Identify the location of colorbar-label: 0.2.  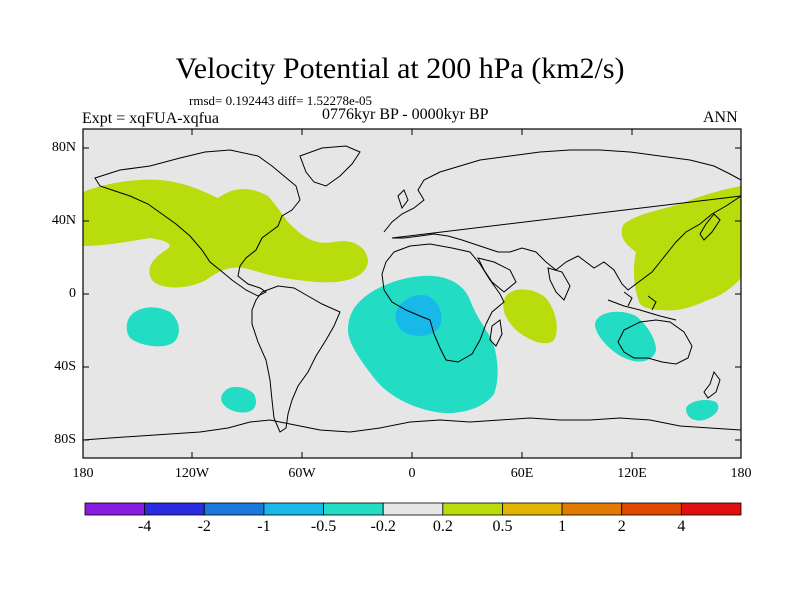
(442, 526).